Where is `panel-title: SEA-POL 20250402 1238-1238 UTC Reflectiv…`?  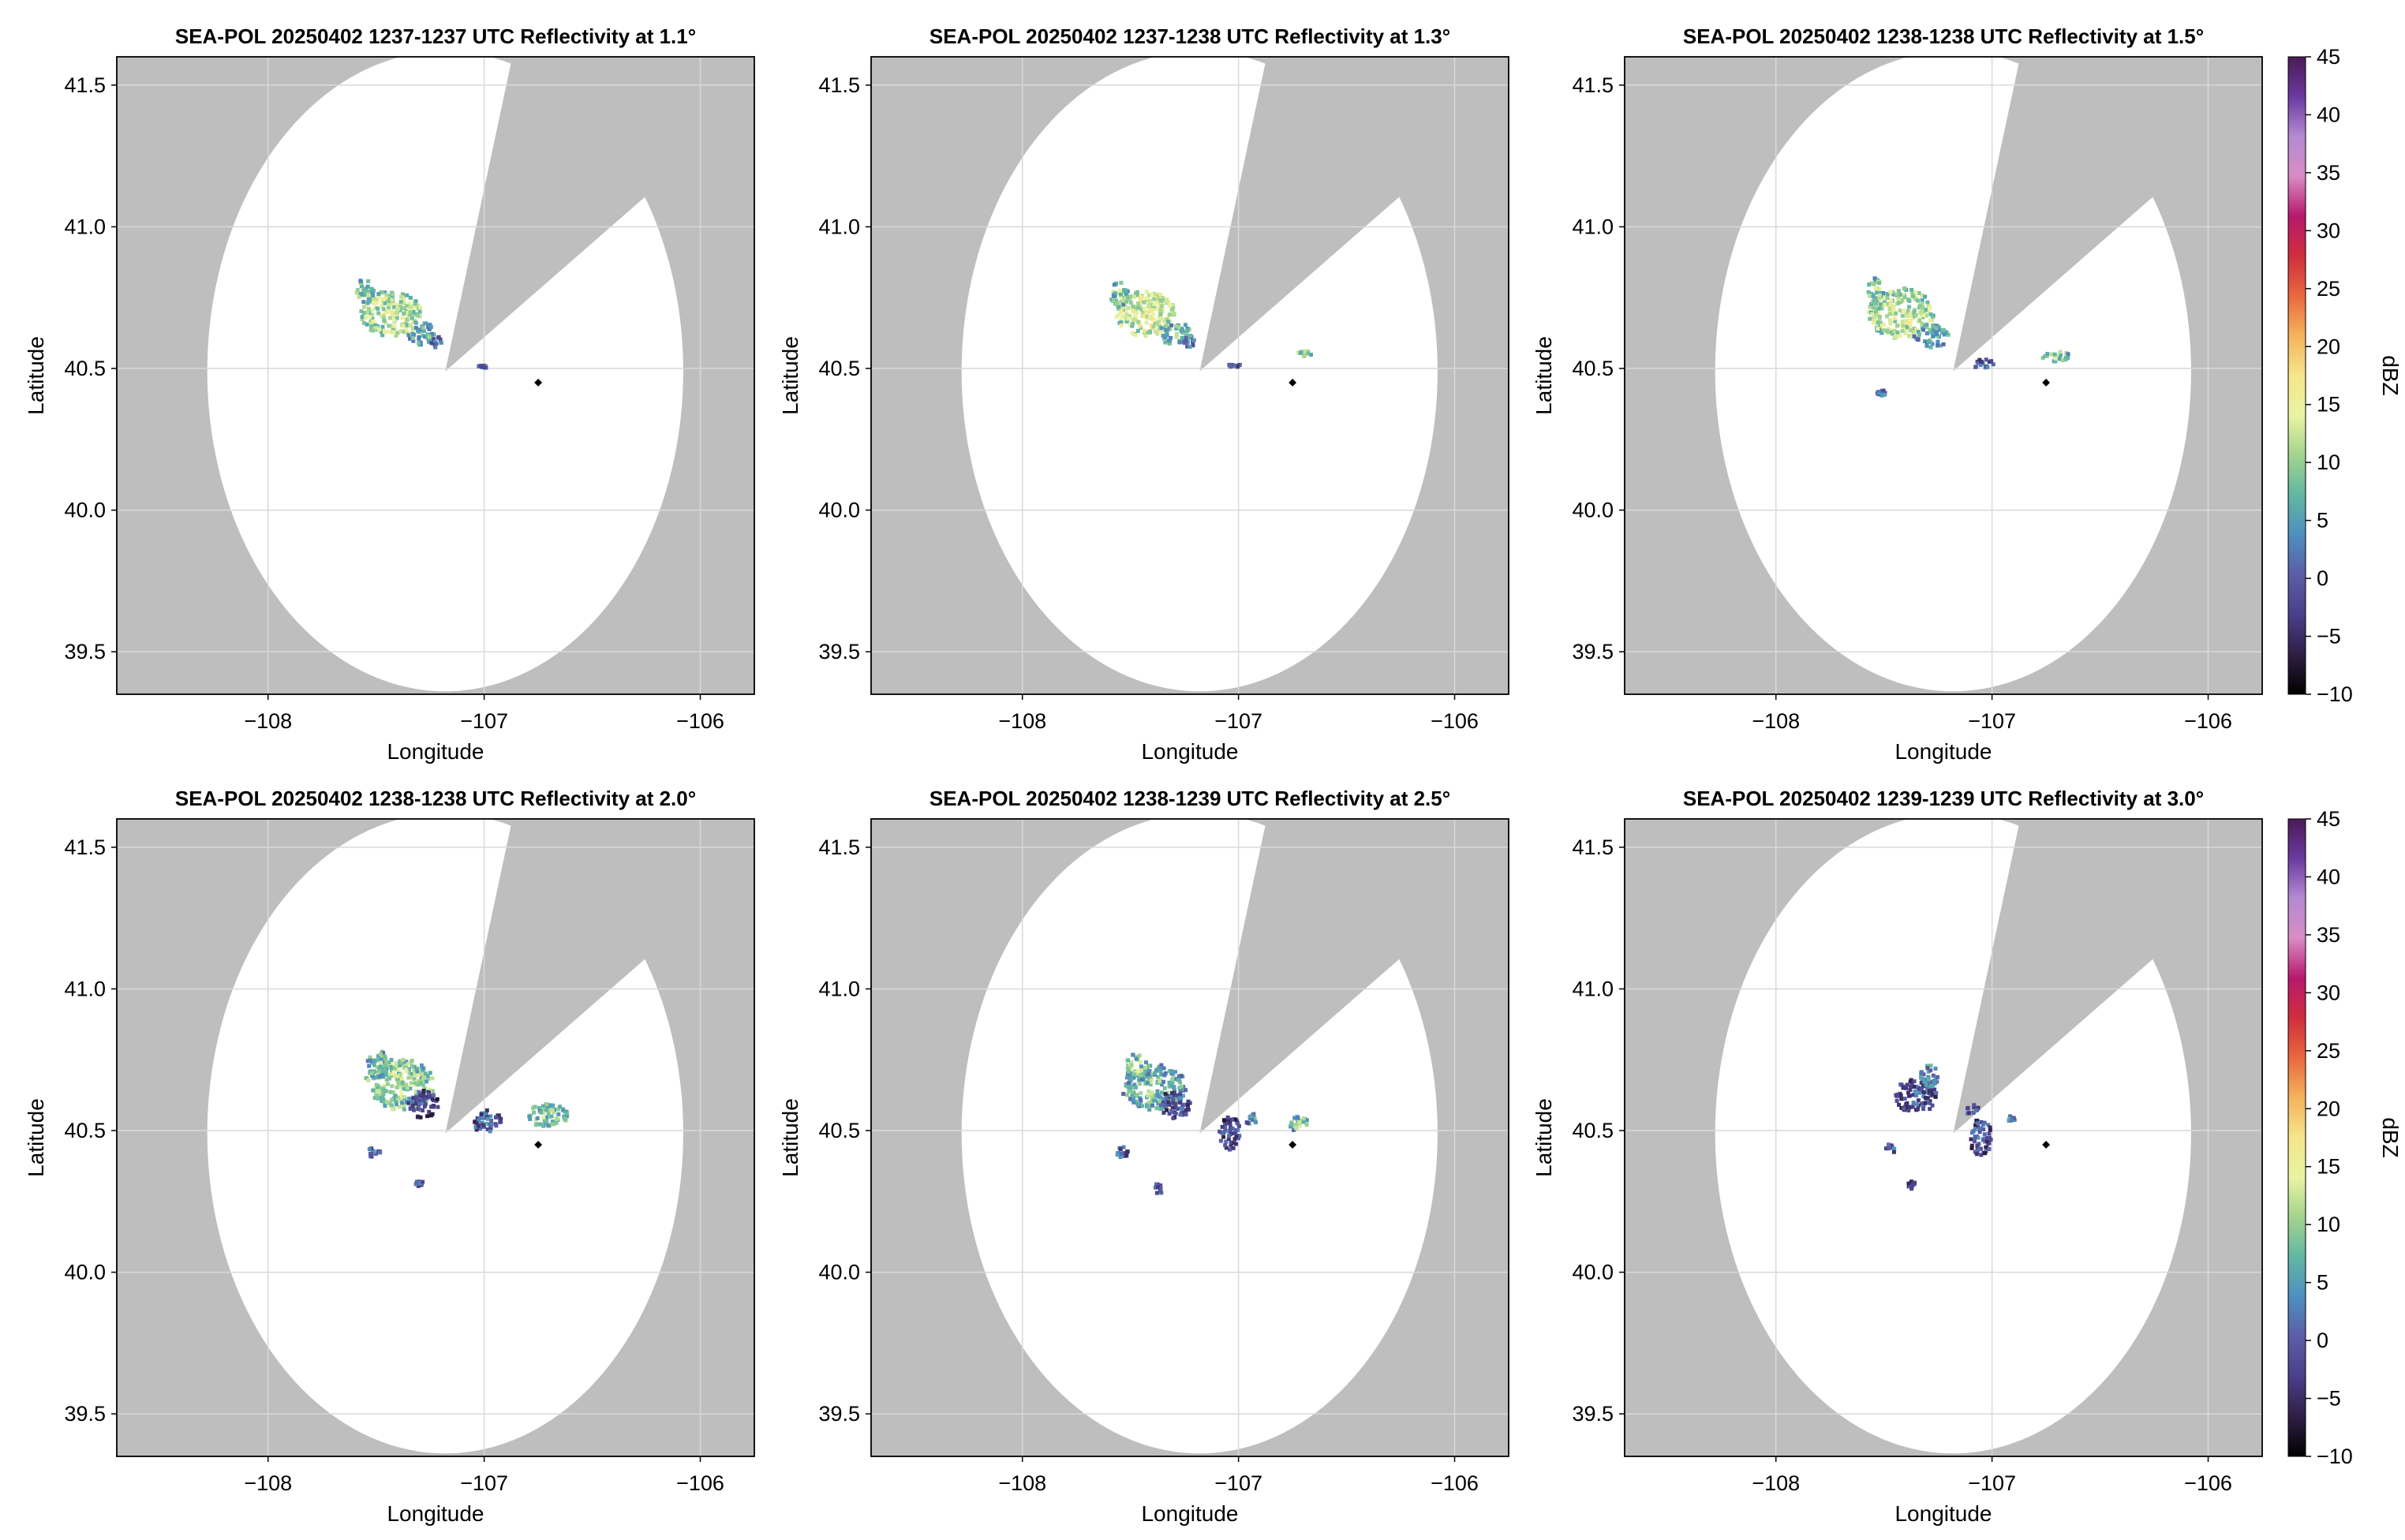
panel-title: SEA-POL 20250402 1238-1238 UTC Reflectiv… is located at coordinates (1944, 36).